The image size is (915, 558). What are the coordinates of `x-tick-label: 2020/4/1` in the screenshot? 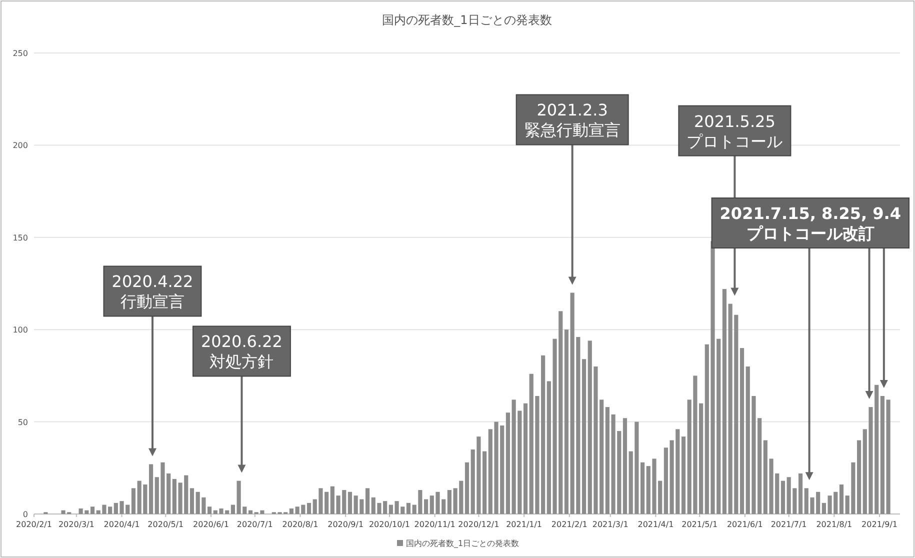 It's located at (122, 524).